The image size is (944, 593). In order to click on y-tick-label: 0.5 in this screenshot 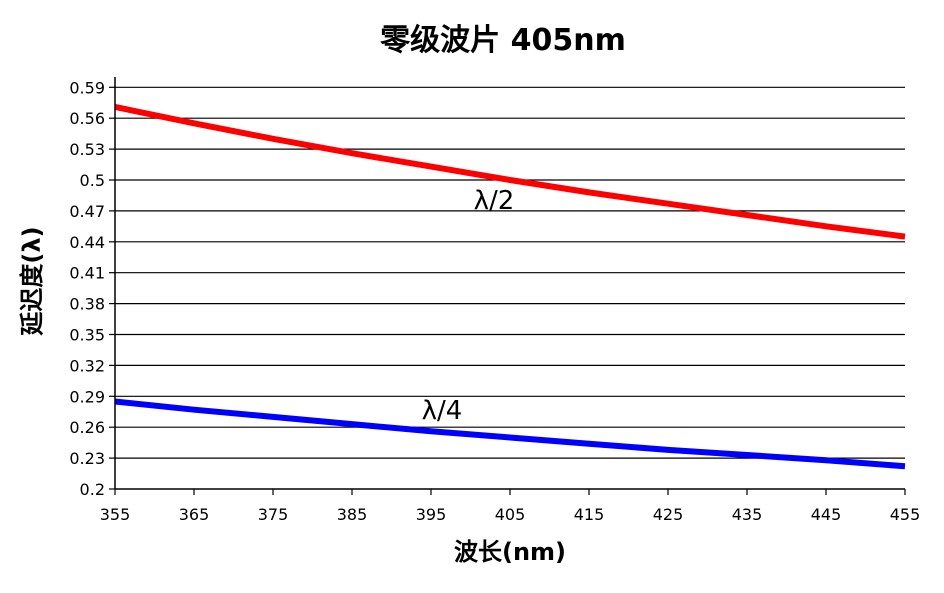, I will do `click(92, 180)`.